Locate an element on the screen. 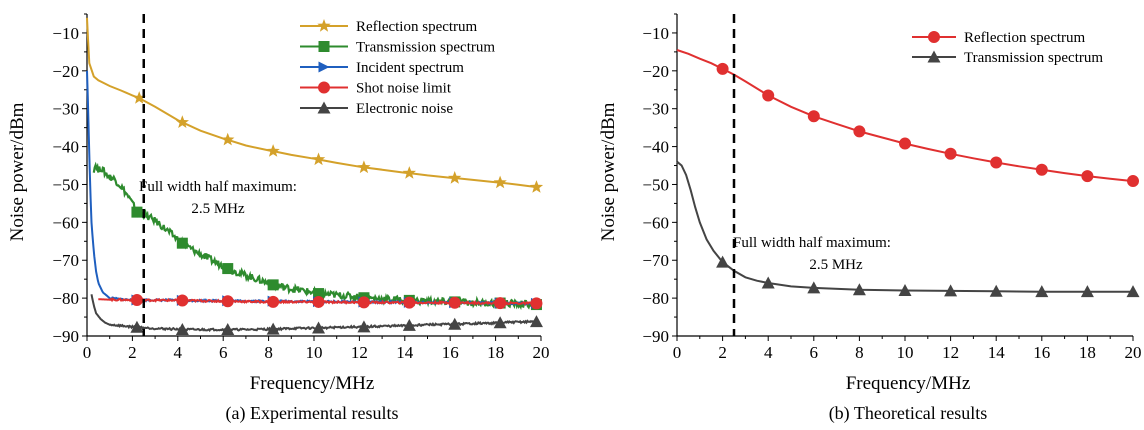 The height and width of the screenshot is (430, 1144). fwhm-annotation-a-line1: Full width half maximum: is located at coordinates (218, 187).